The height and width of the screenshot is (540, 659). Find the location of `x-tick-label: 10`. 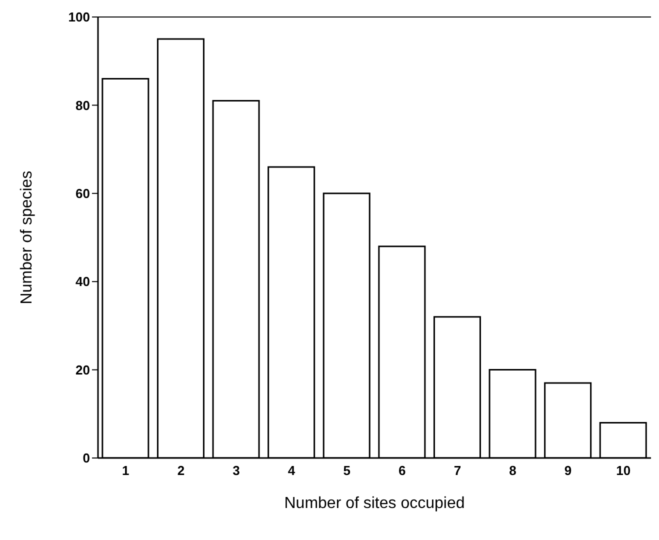

x-tick-label: 10 is located at coordinates (623, 470).